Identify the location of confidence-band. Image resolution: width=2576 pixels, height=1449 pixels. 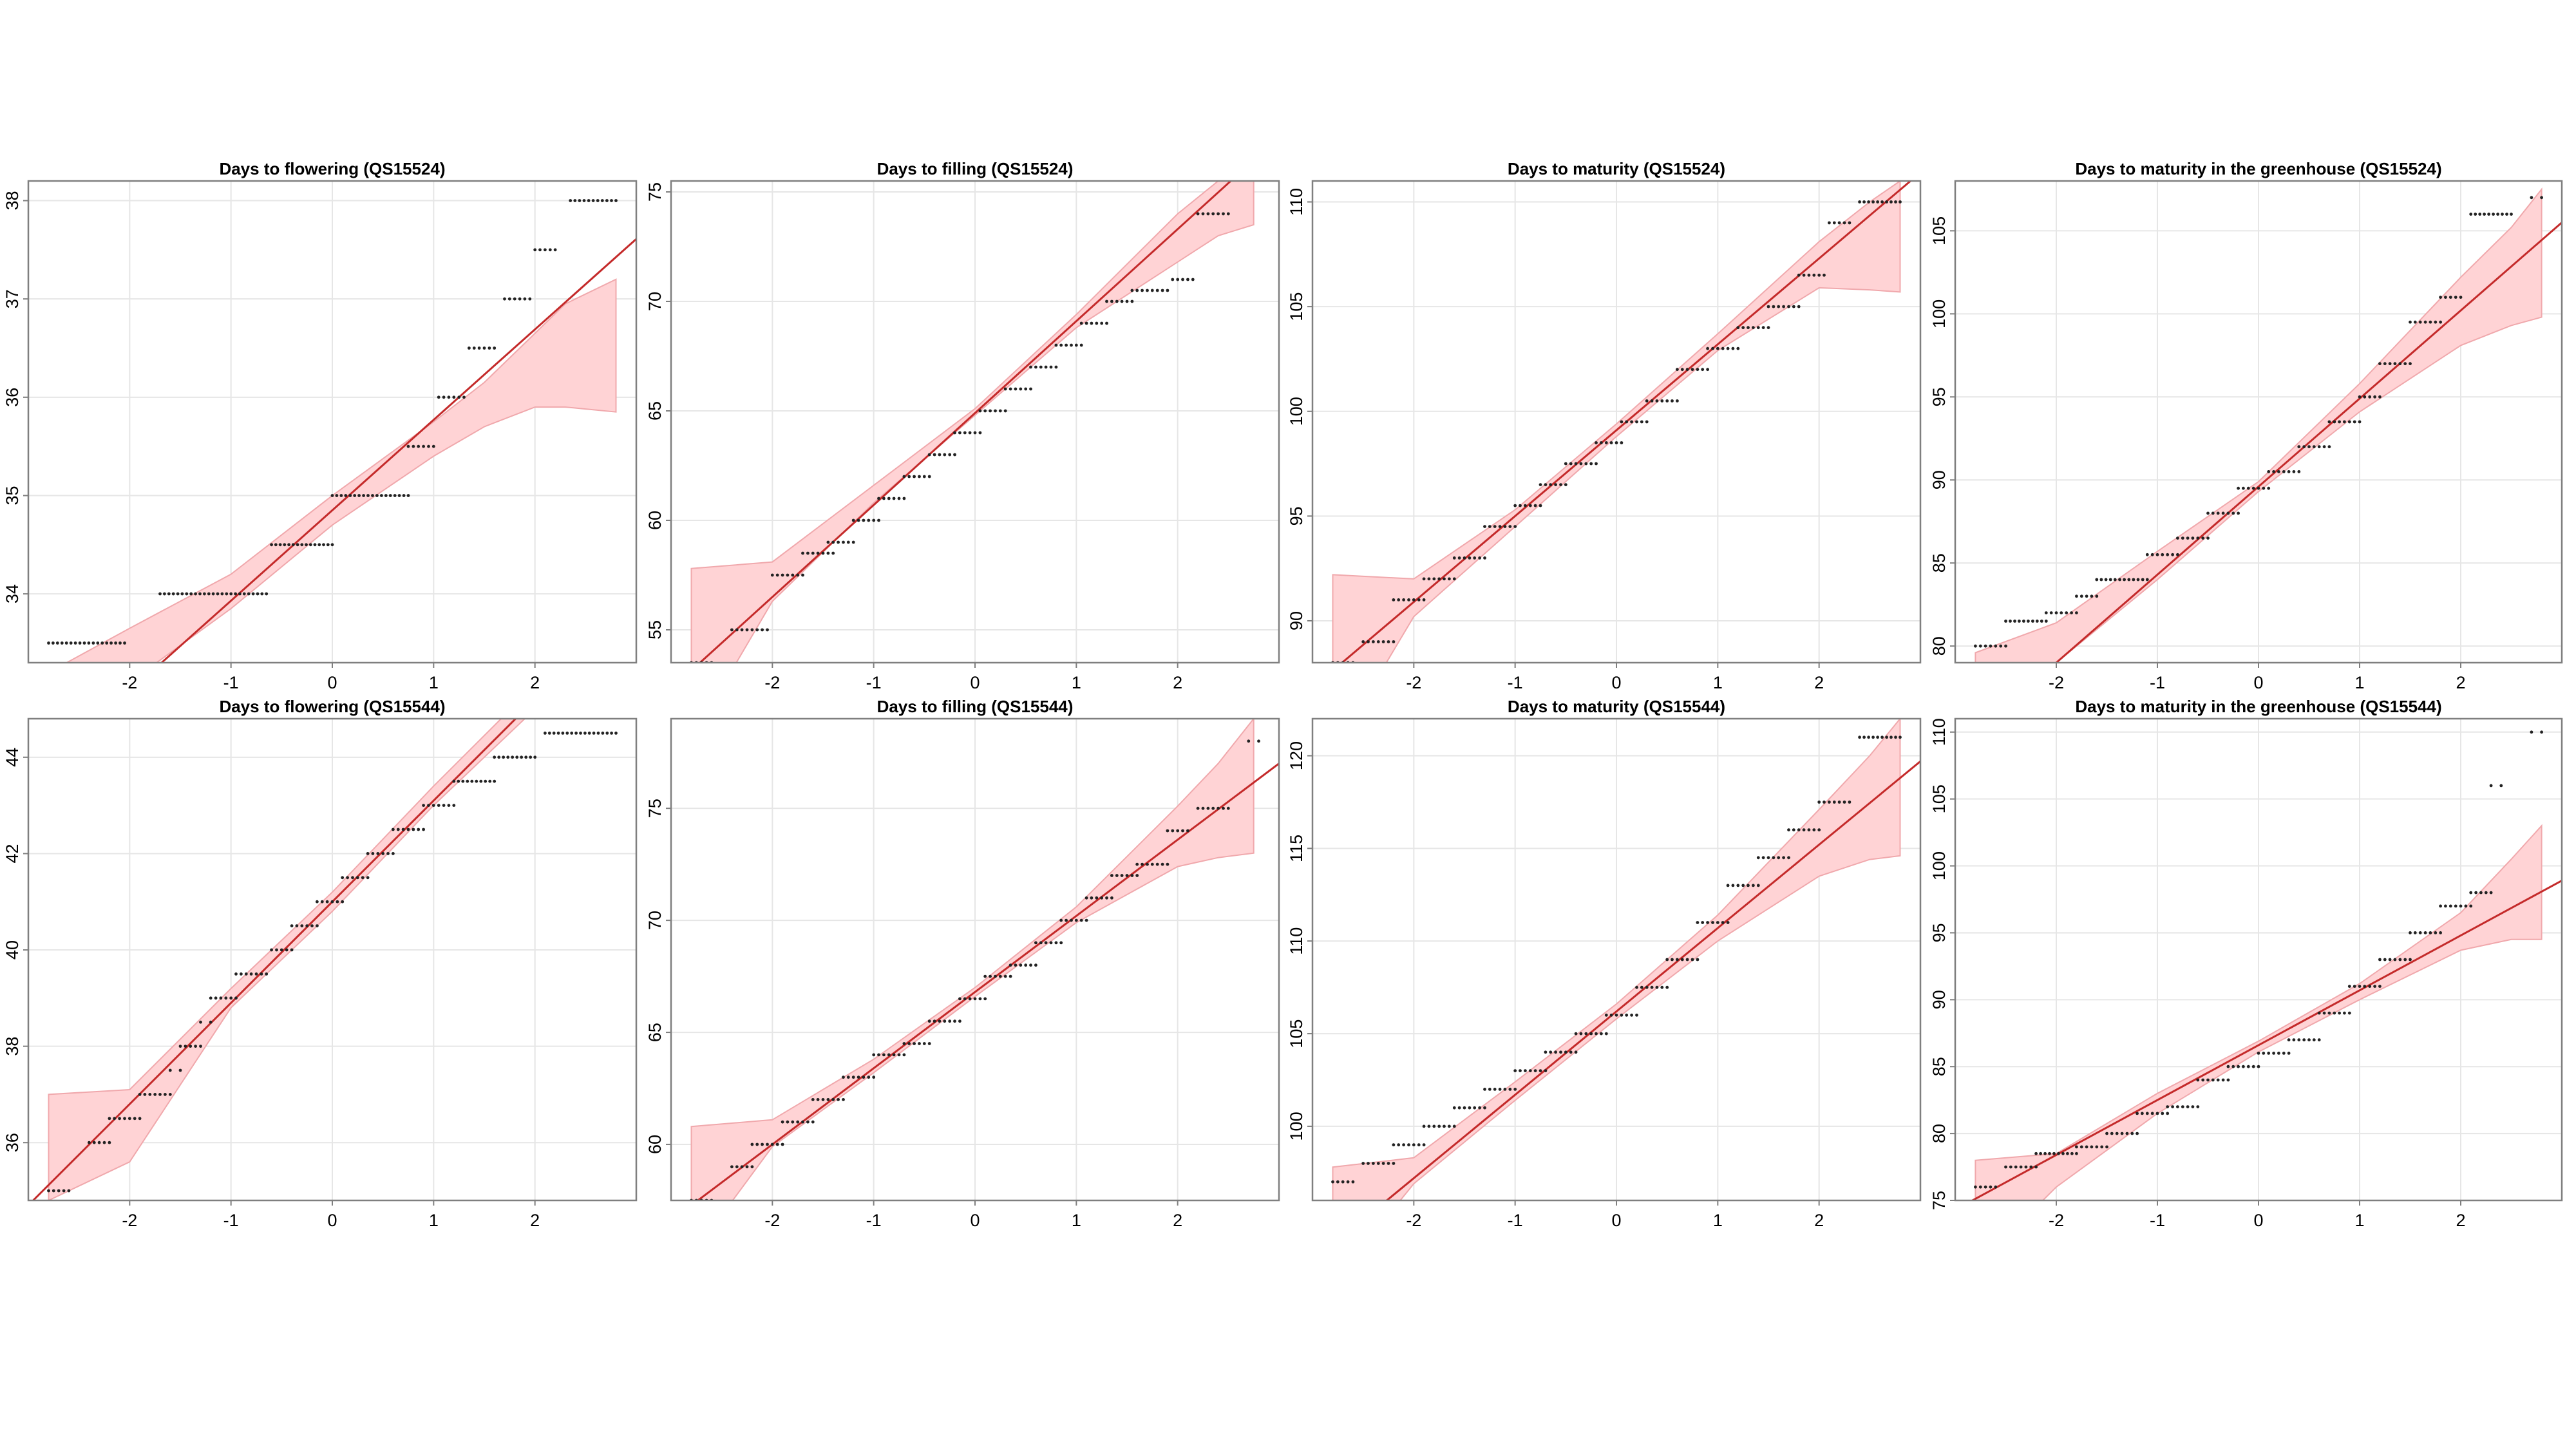
(287, 959).